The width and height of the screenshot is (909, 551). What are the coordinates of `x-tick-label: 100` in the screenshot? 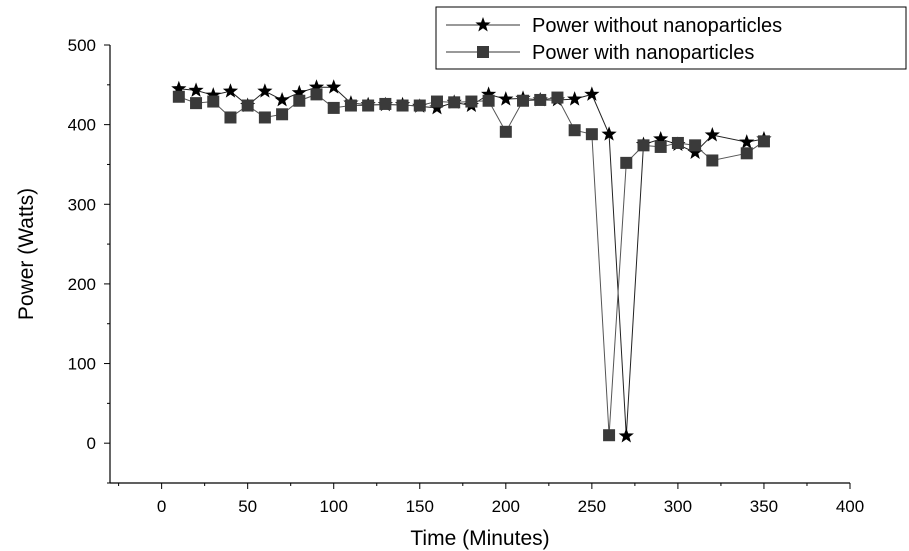 It's located at (334, 506).